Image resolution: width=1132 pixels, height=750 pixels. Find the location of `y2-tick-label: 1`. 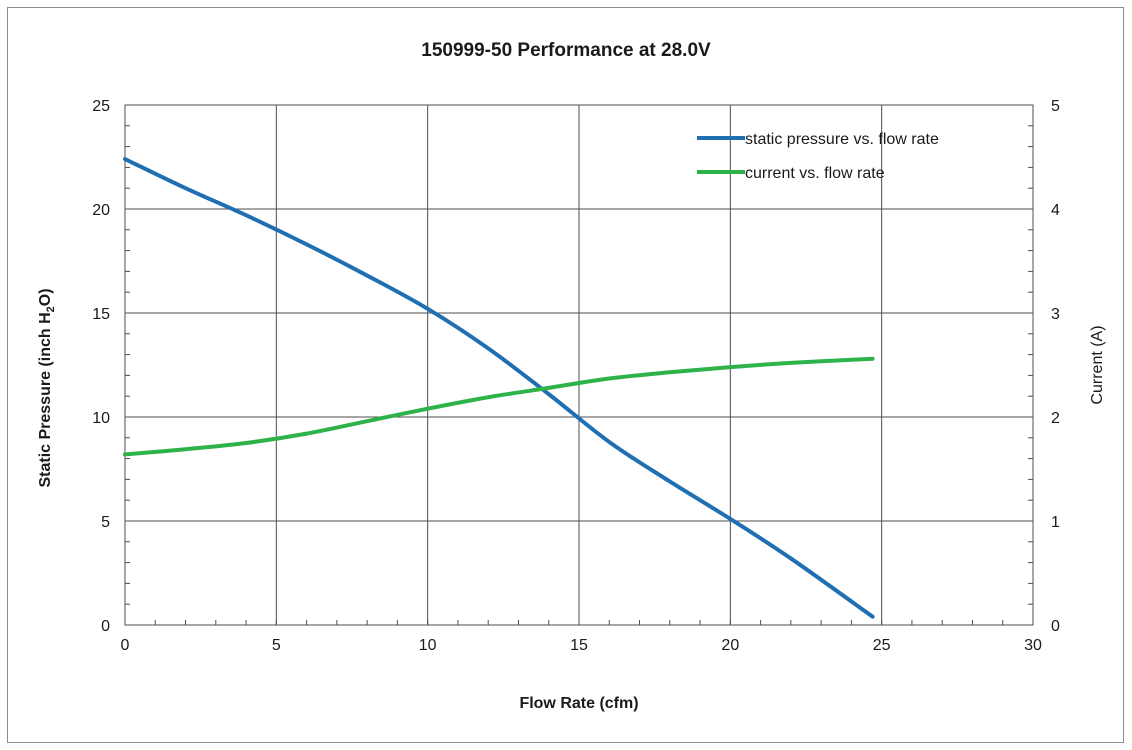

y2-tick-label: 1 is located at coordinates (1055, 522).